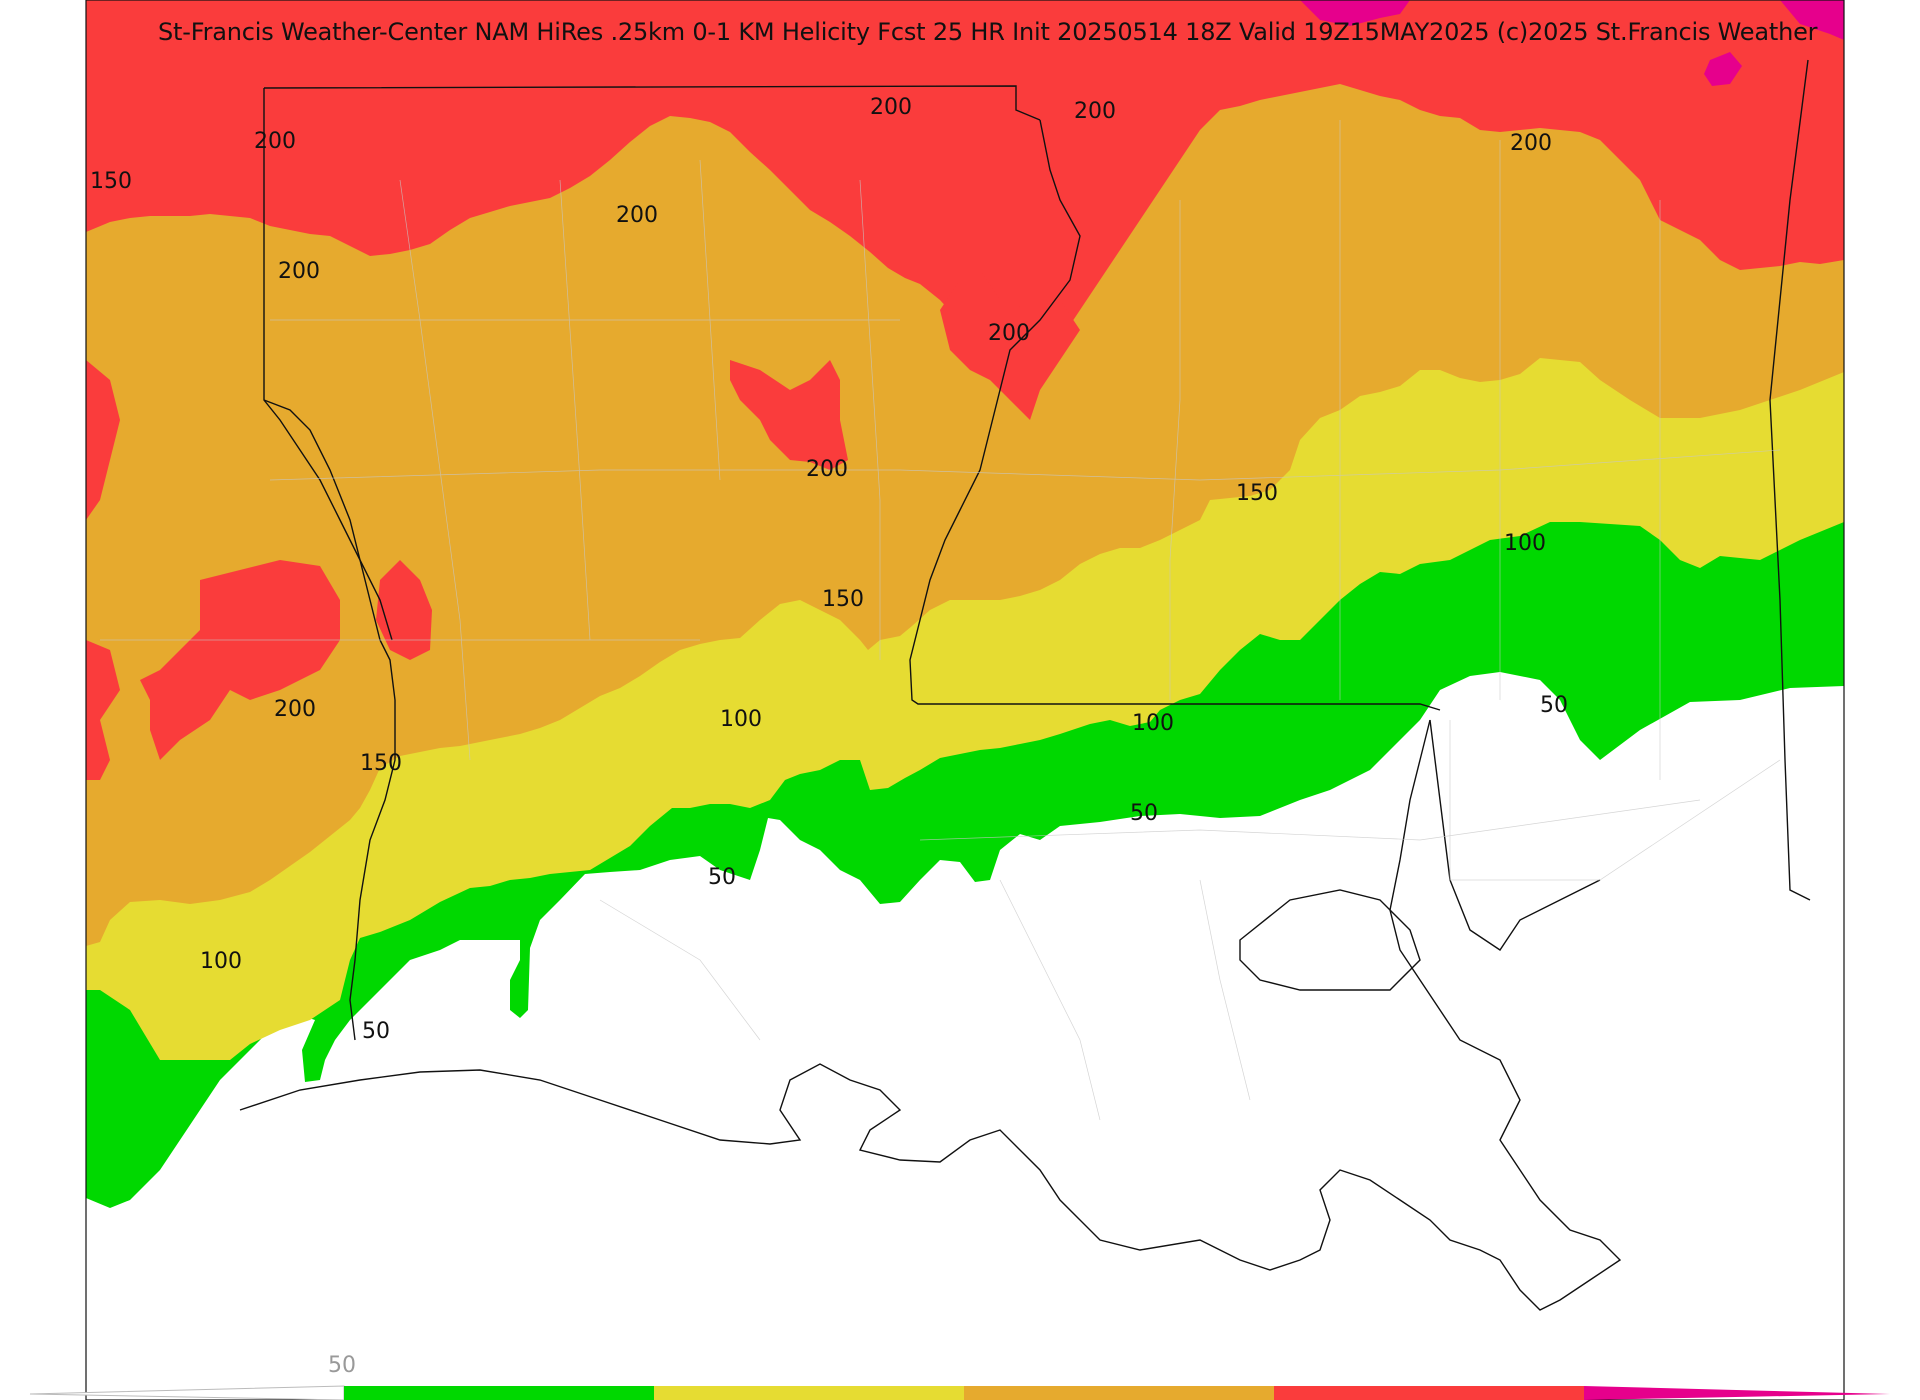  Describe the element at coordinates (959, 1376) in the screenshot. I see `colorbar: 50` at that location.